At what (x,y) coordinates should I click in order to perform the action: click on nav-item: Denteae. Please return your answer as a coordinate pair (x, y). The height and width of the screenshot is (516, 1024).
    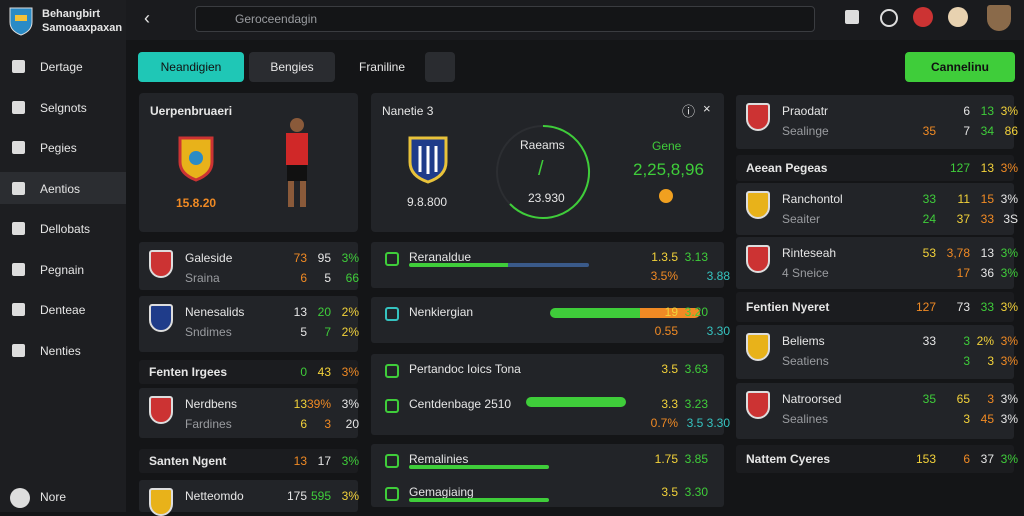
    Looking at the image, I should click on (63, 310).